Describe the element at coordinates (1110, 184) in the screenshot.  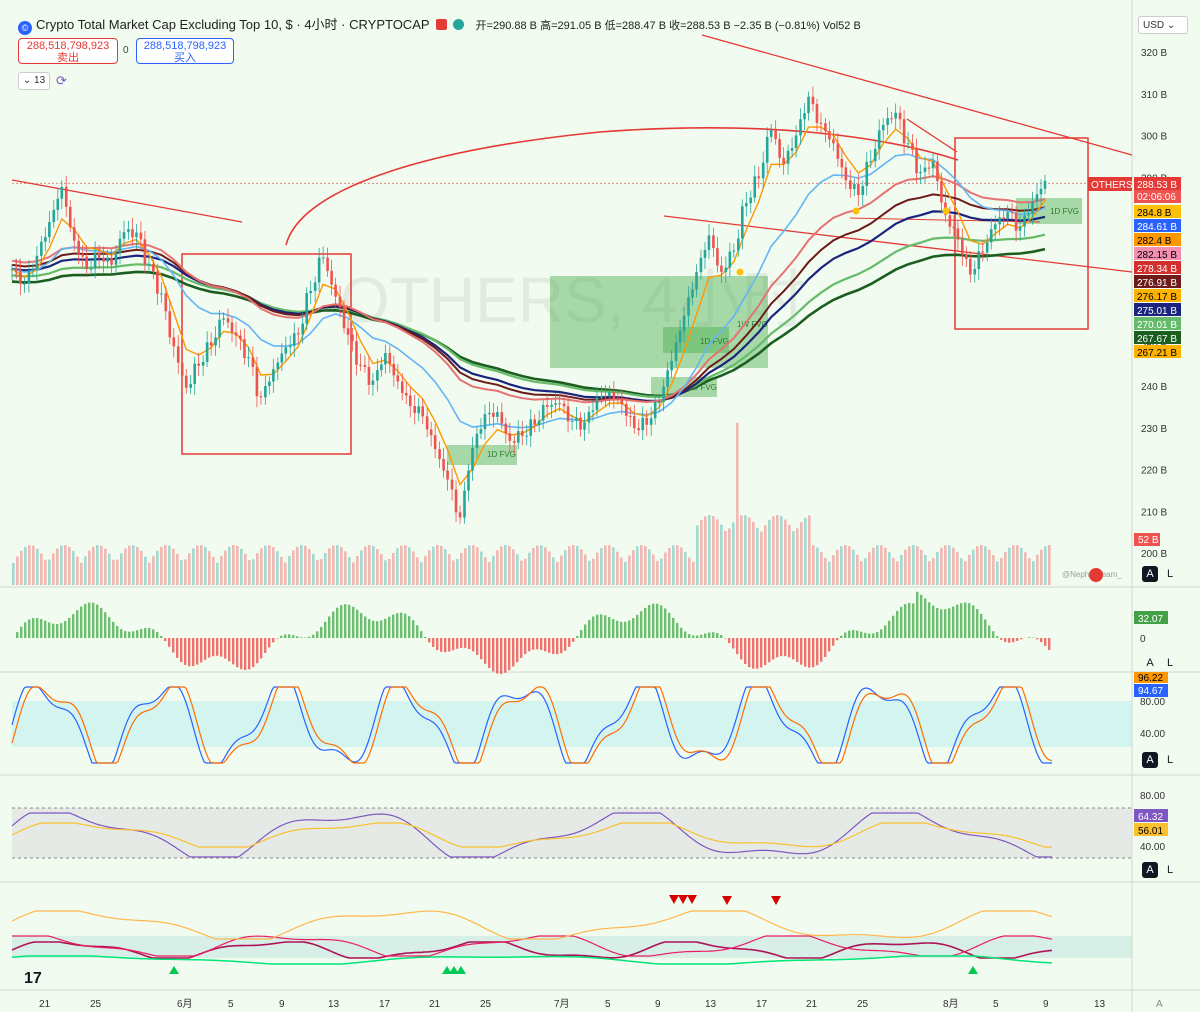
I see `symbol-tag` at that location.